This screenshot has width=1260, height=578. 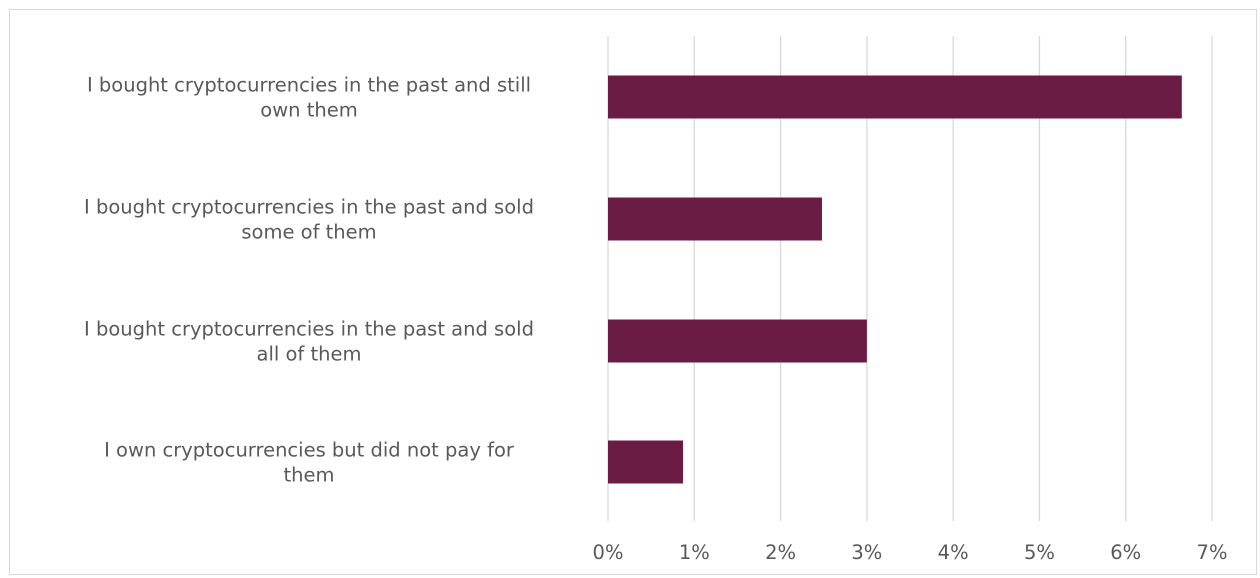 I want to click on x-axis-ticks: 0% 1% 2% 3% 4% 5% 6% 7%, so click(x=910, y=552).